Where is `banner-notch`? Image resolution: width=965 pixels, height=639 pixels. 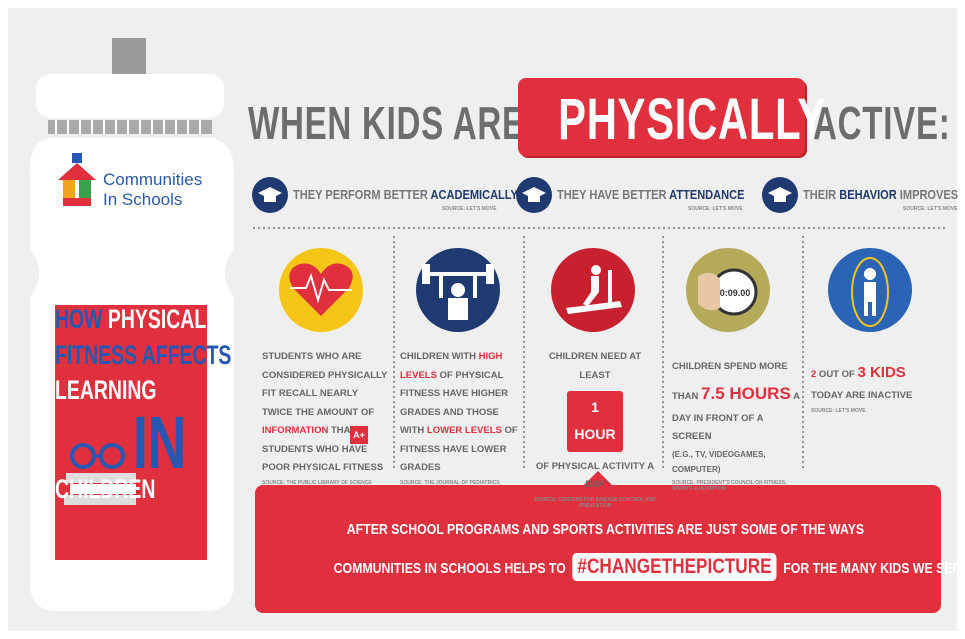 banner-notch is located at coordinates (598, 478).